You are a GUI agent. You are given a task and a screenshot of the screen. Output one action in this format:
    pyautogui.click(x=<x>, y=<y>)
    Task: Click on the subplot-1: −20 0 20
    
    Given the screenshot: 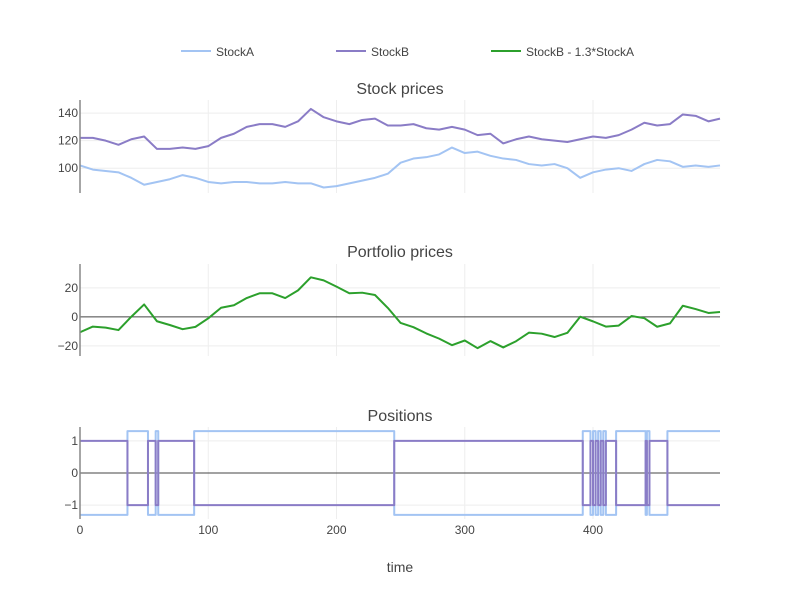 What is the action you would take?
    pyautogui.click(x=389, y=310)
    